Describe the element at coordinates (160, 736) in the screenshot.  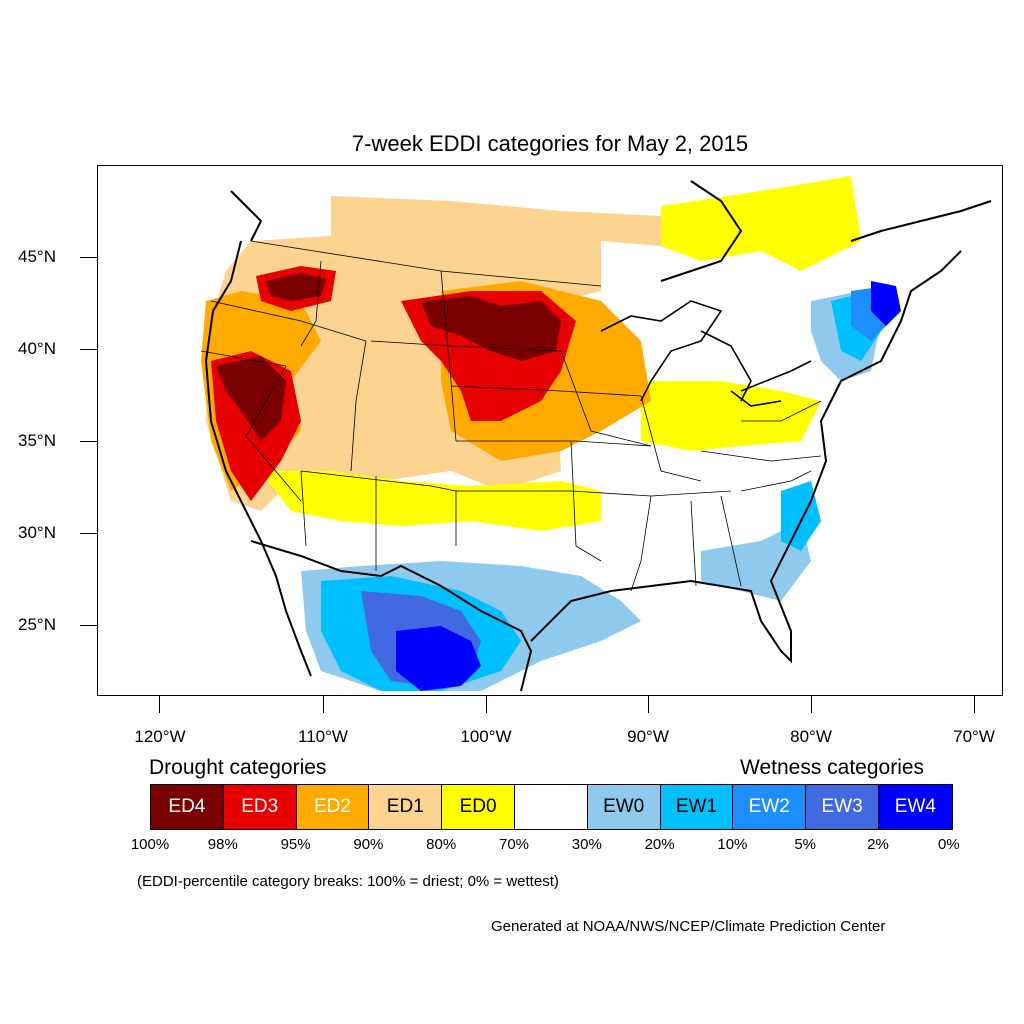
I see `x-axis-label-120w: 120°W` at that location.